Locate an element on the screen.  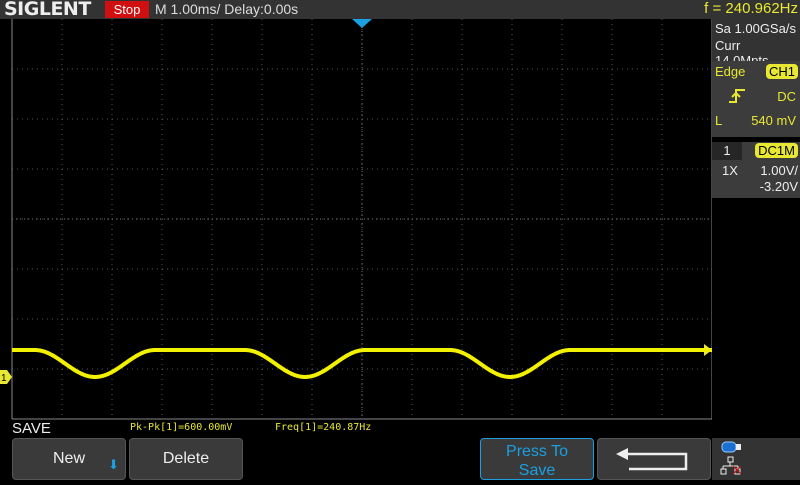
vertical-scale: 1.00V/ is located at coordinates (779, 170).